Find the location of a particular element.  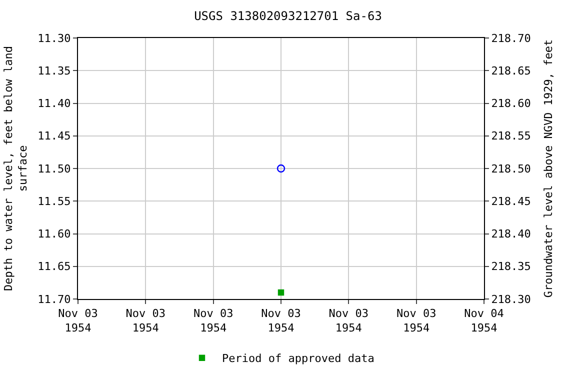

y-tick-label: 11.45 is located at coordinates (54, 136).